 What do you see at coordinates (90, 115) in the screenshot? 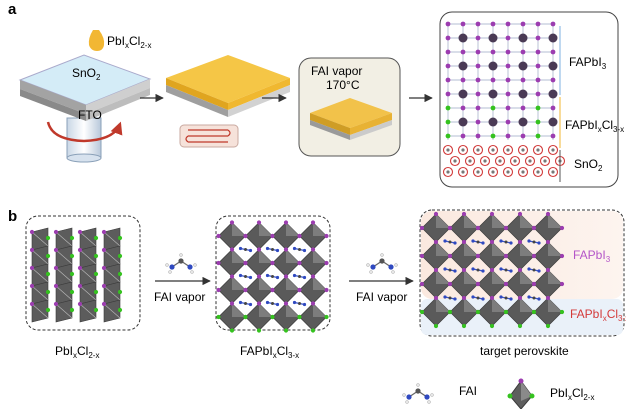
I see `fto-label: FTO` at bounding box center [90, 115].